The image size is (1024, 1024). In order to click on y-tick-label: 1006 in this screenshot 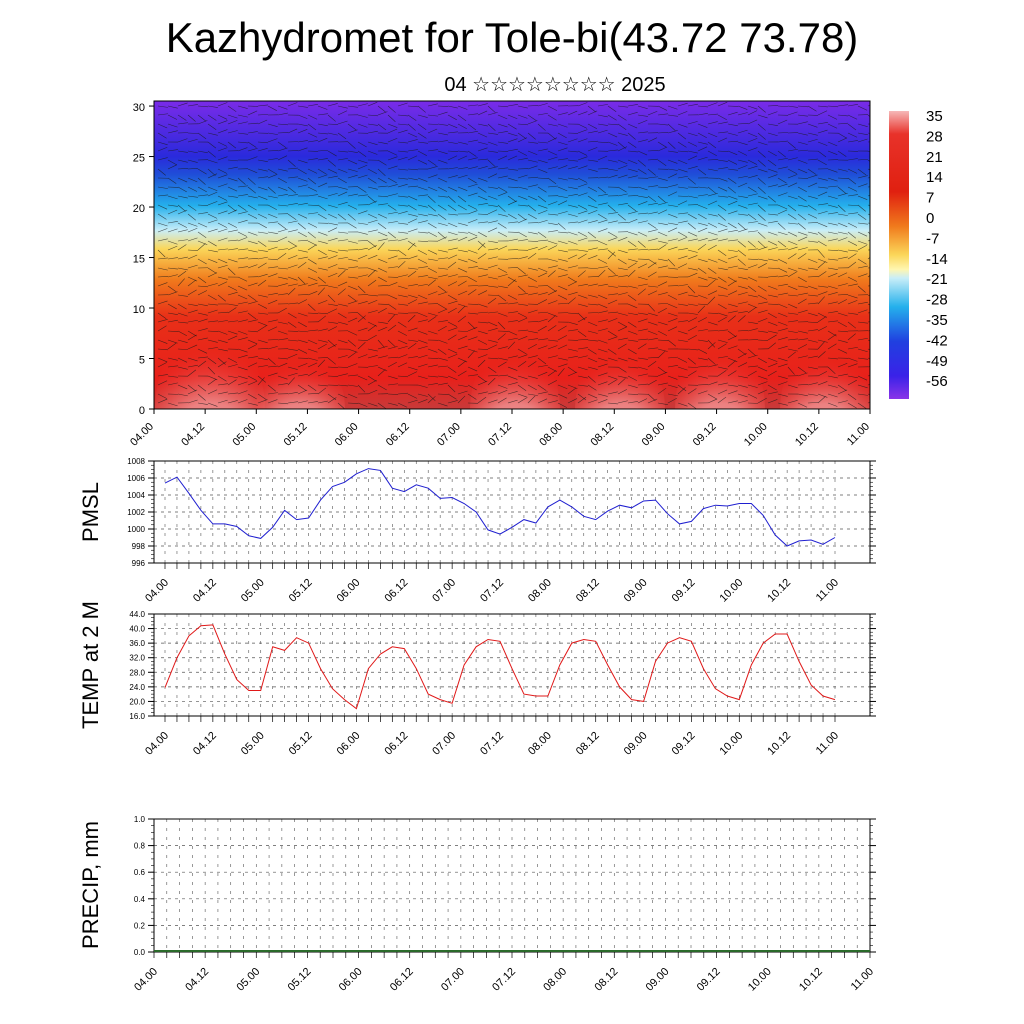, I will do `click(136, 478)`.